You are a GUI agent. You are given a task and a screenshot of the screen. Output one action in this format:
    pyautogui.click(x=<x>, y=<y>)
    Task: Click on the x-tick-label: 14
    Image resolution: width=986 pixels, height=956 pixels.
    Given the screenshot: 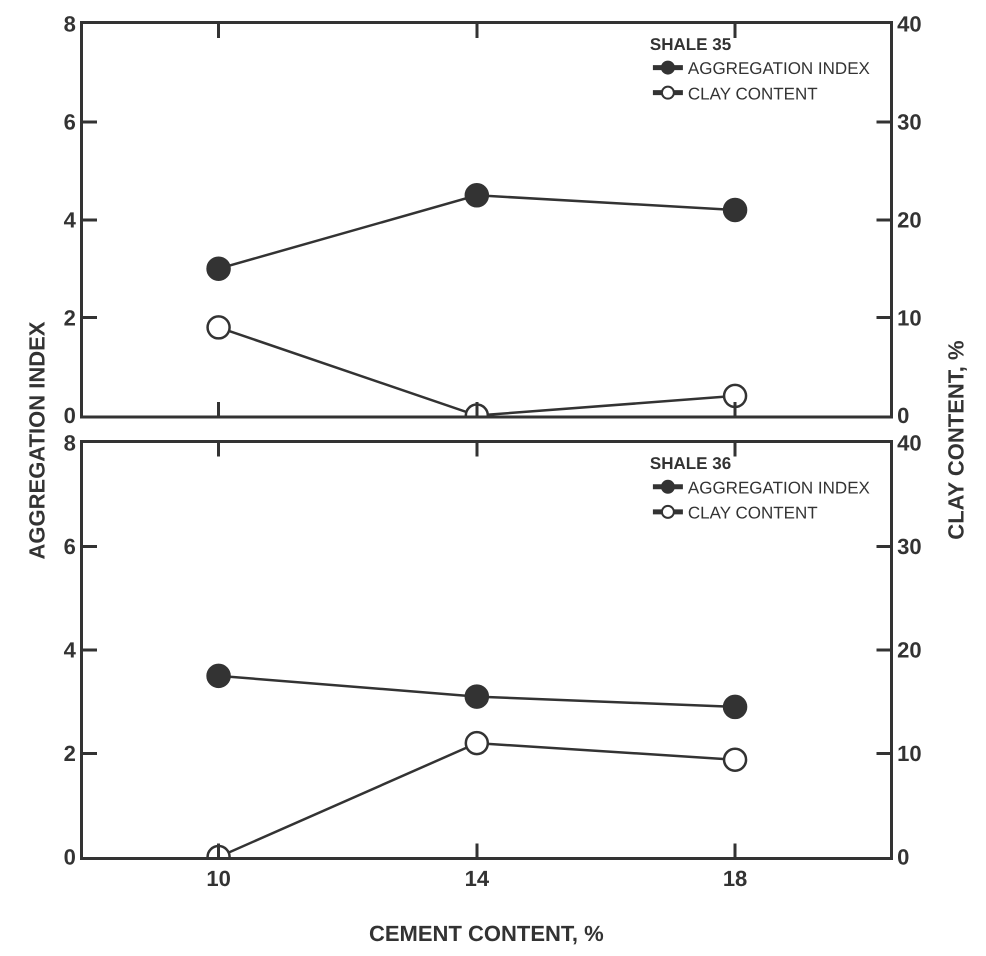 What is the action you would take?
    pyautogui.click(x=477, y=879)
    